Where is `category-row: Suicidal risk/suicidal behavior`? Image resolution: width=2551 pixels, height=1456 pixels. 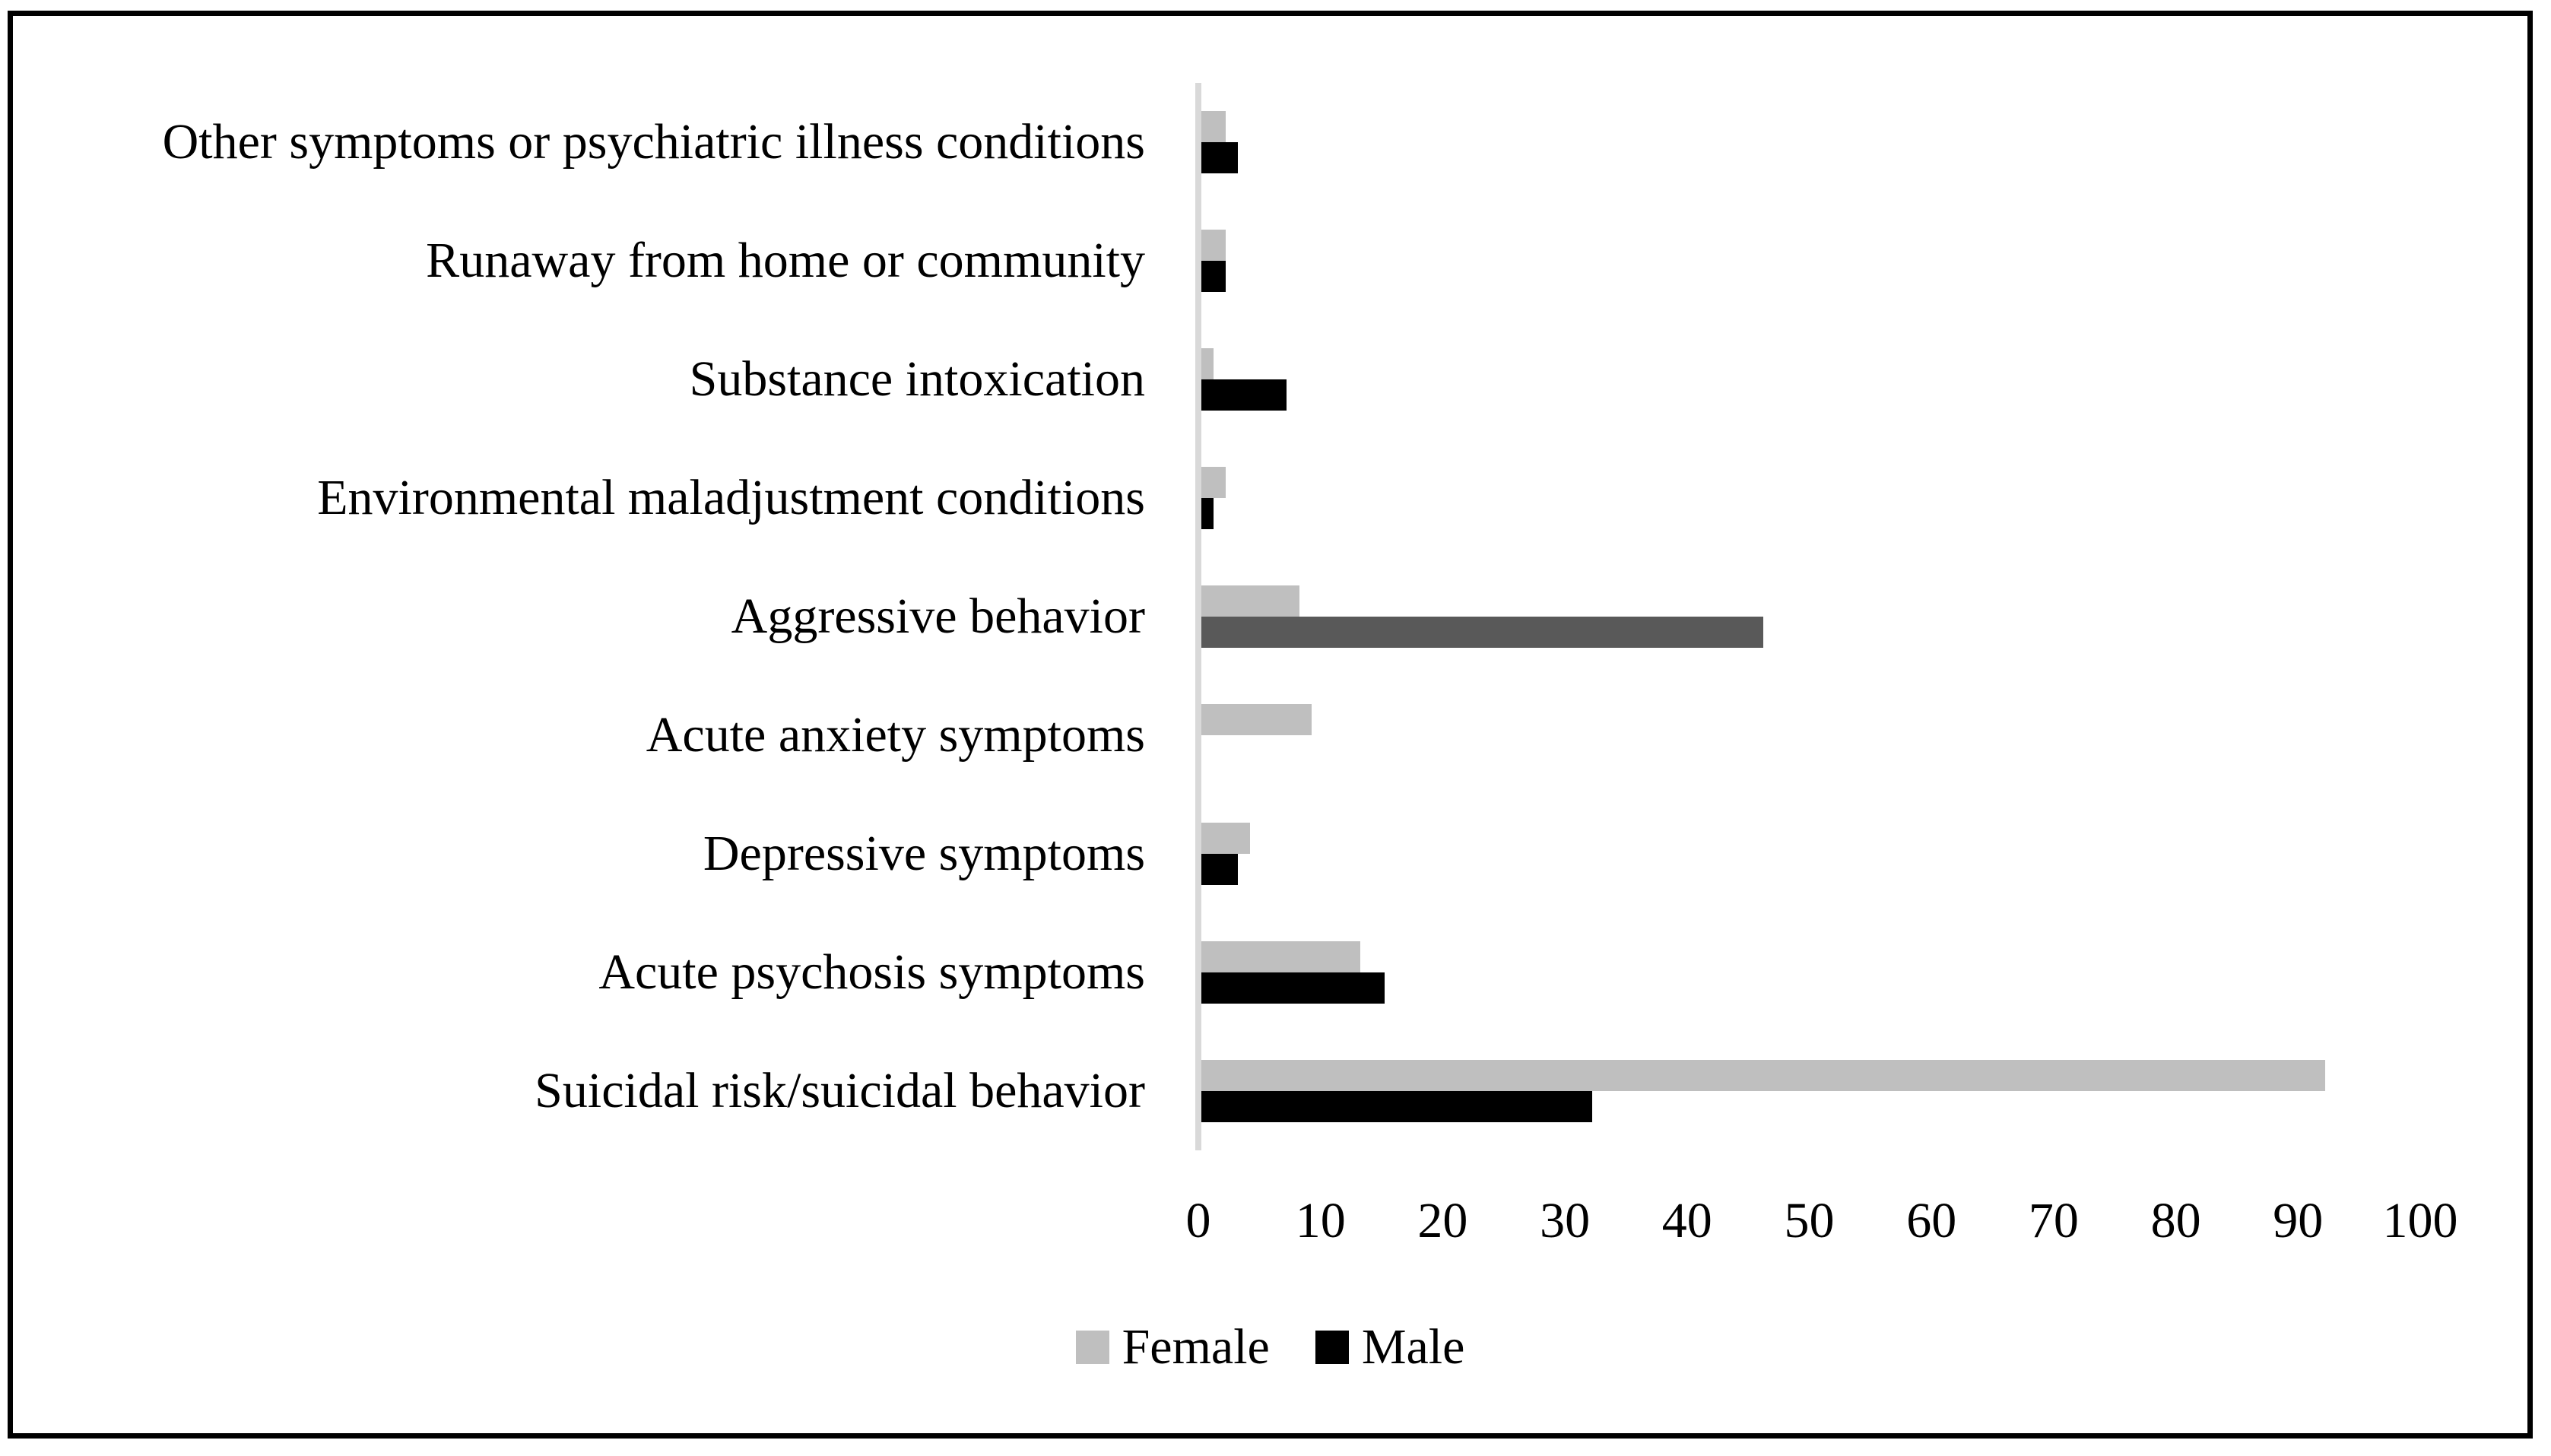 category-row: Suicidal risk/suicidal behavior is located at coordinates (1270, 1091).